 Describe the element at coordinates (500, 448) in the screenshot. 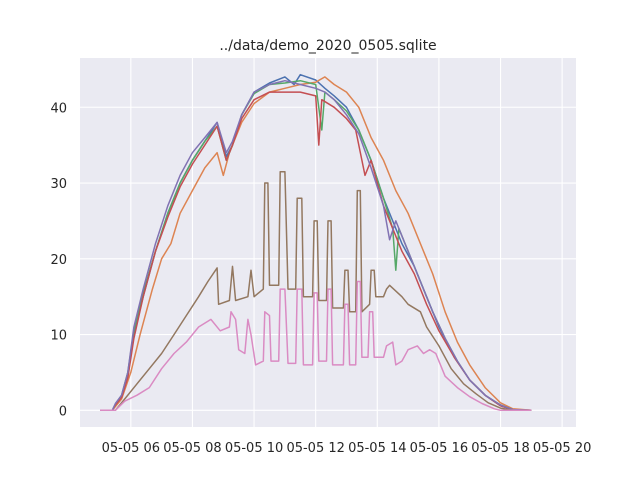

I see `x-tick-label: 05-05 18` at that location.